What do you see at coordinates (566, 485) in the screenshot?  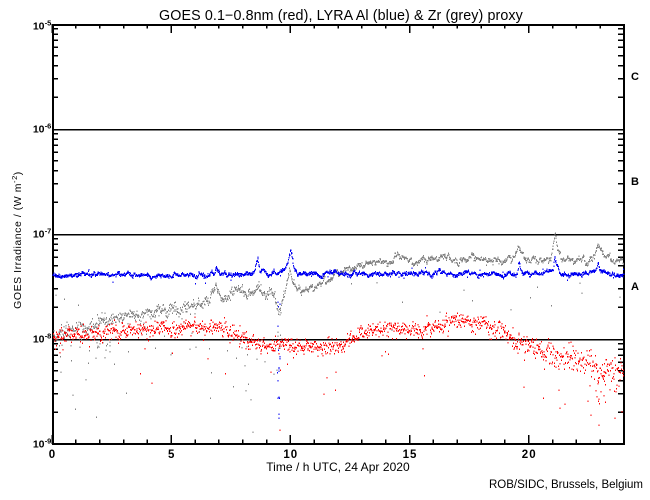 I see `svg-text: ROB/SIDC, Brussels, Belgium` at bounding box center [566, 485].